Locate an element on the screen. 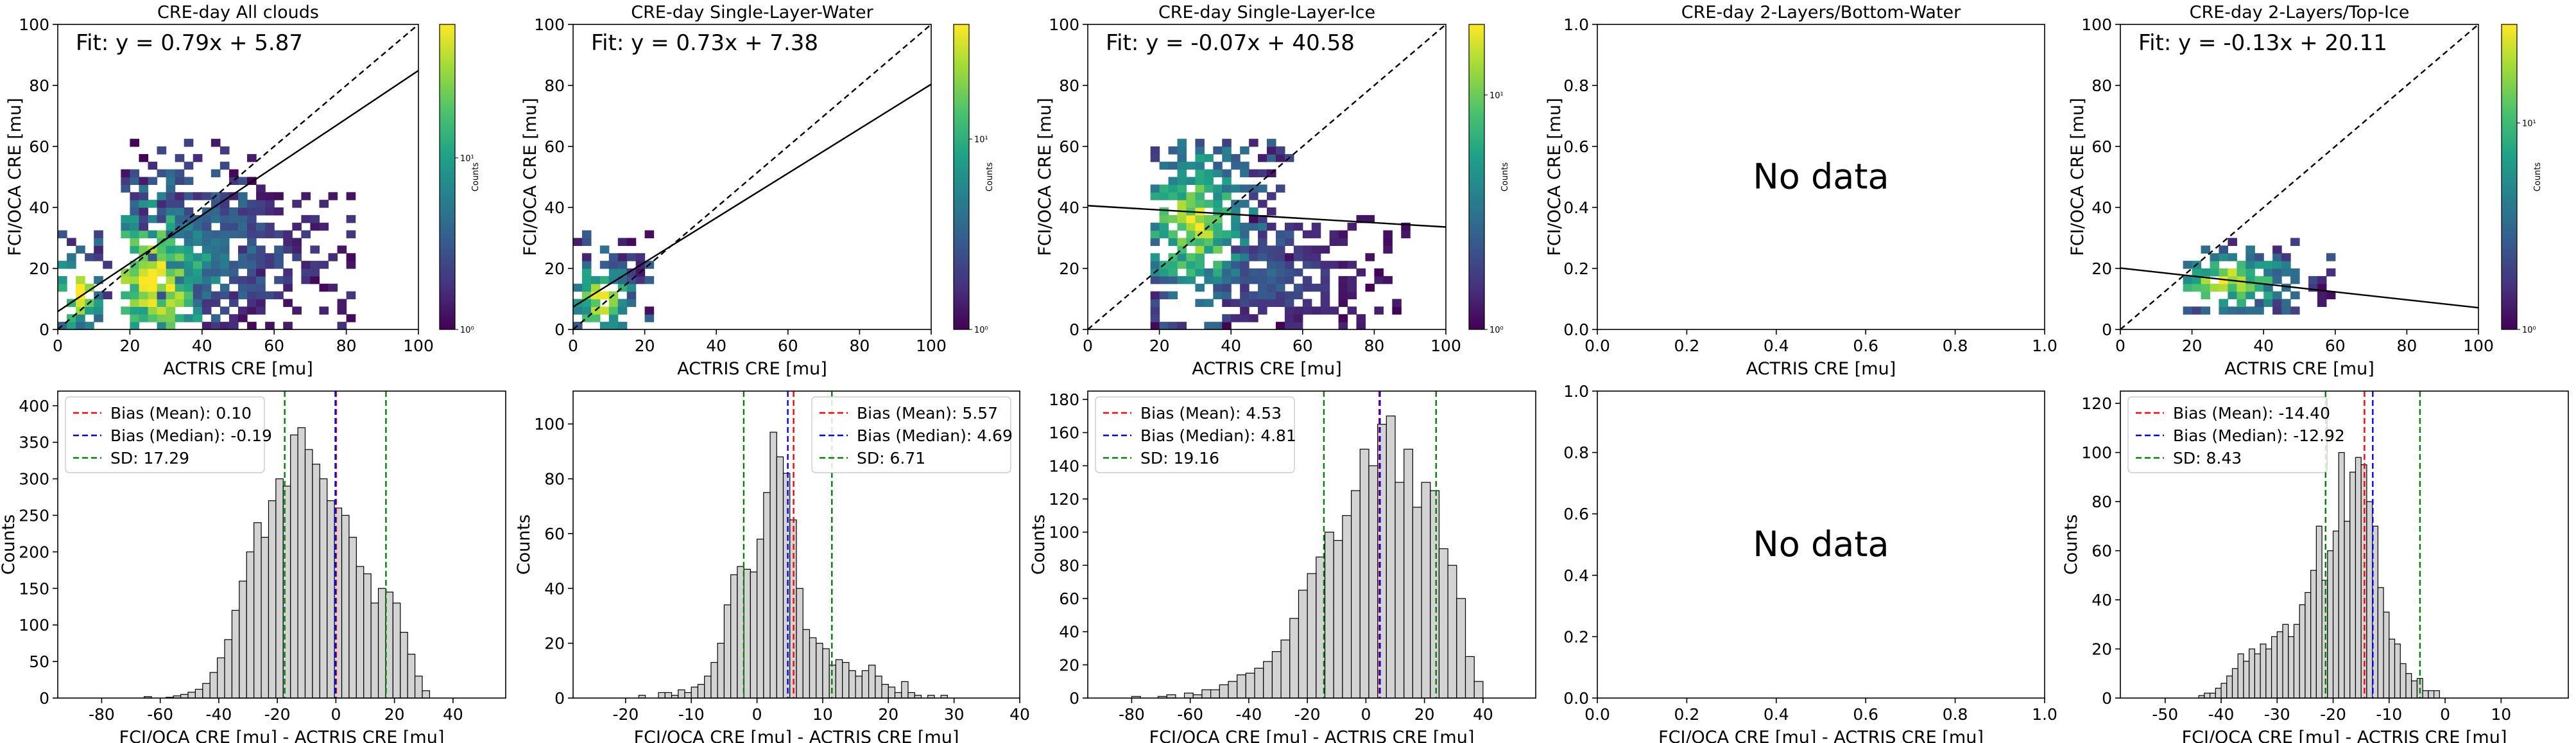  x-tick-label: 100 is located at coordinates (1445, 346).